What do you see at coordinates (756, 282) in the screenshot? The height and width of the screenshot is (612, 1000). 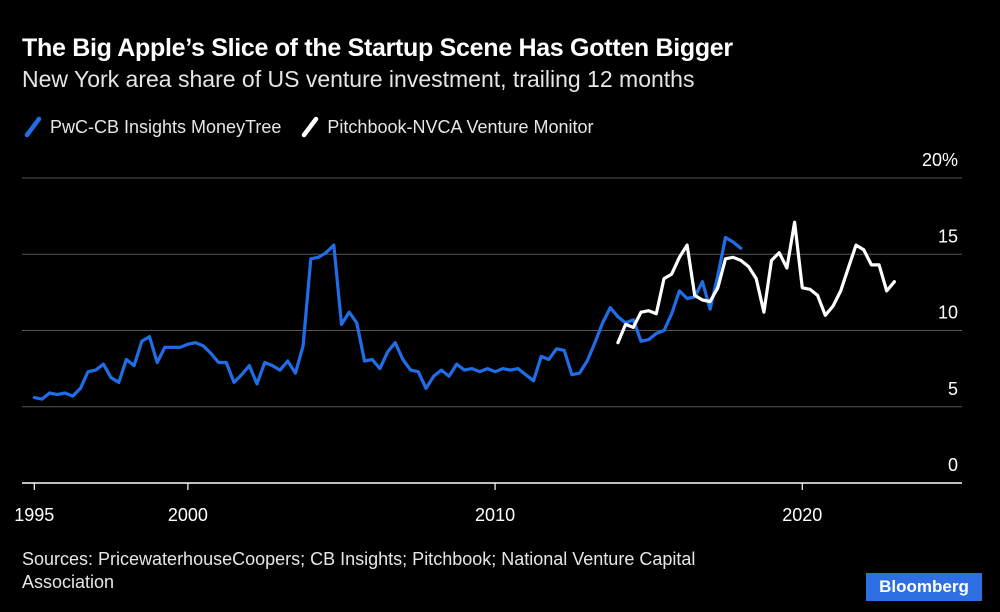 I see `series-line-pitchbook` at bounding box center [756, 282].